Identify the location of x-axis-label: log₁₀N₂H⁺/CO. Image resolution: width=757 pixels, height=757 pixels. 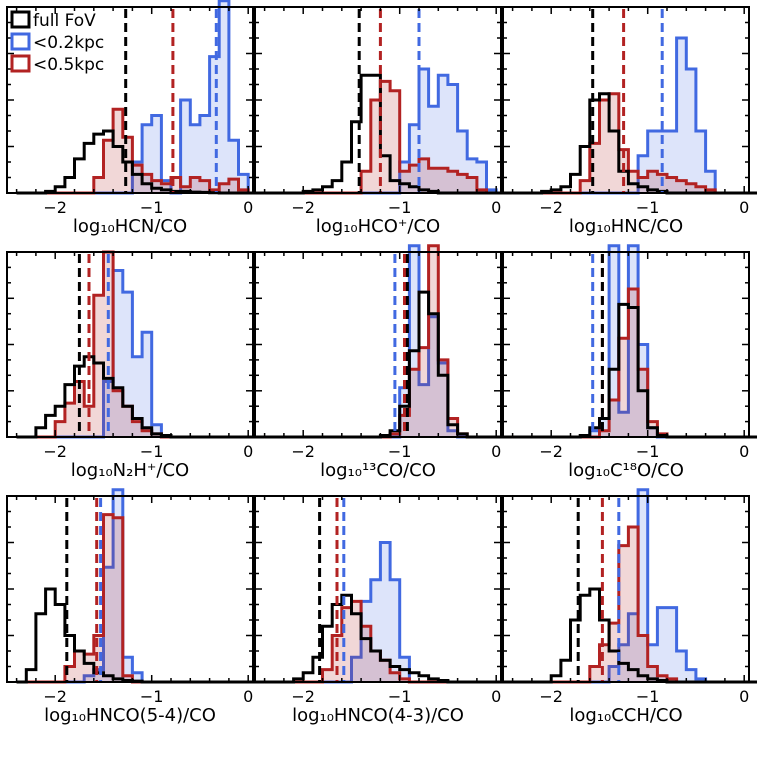
(130, 470).